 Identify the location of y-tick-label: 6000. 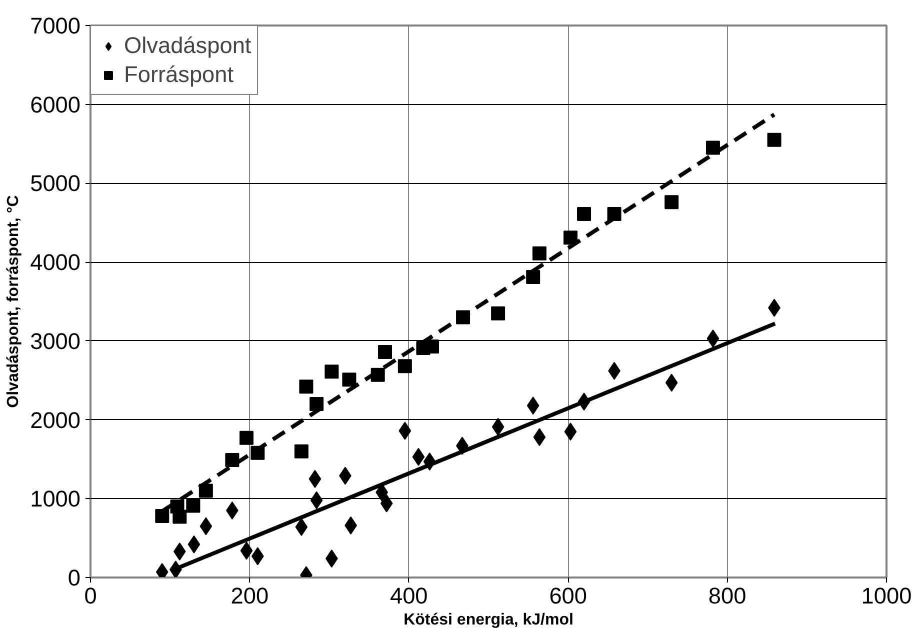
(55, 104).